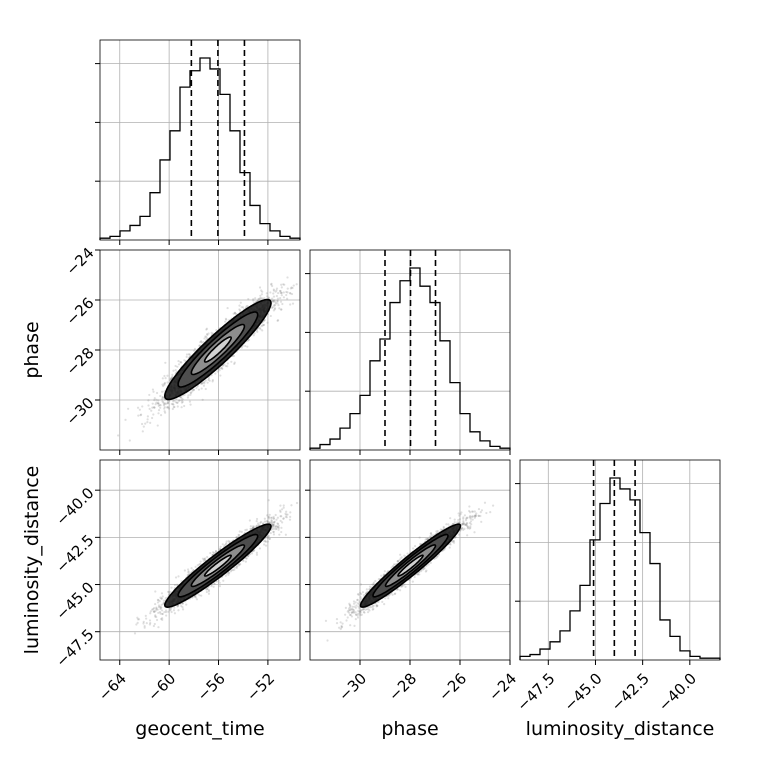  Describe the element at coordinates (408, 352) in the screenshot. I see `hist-panel-phase` at that location.